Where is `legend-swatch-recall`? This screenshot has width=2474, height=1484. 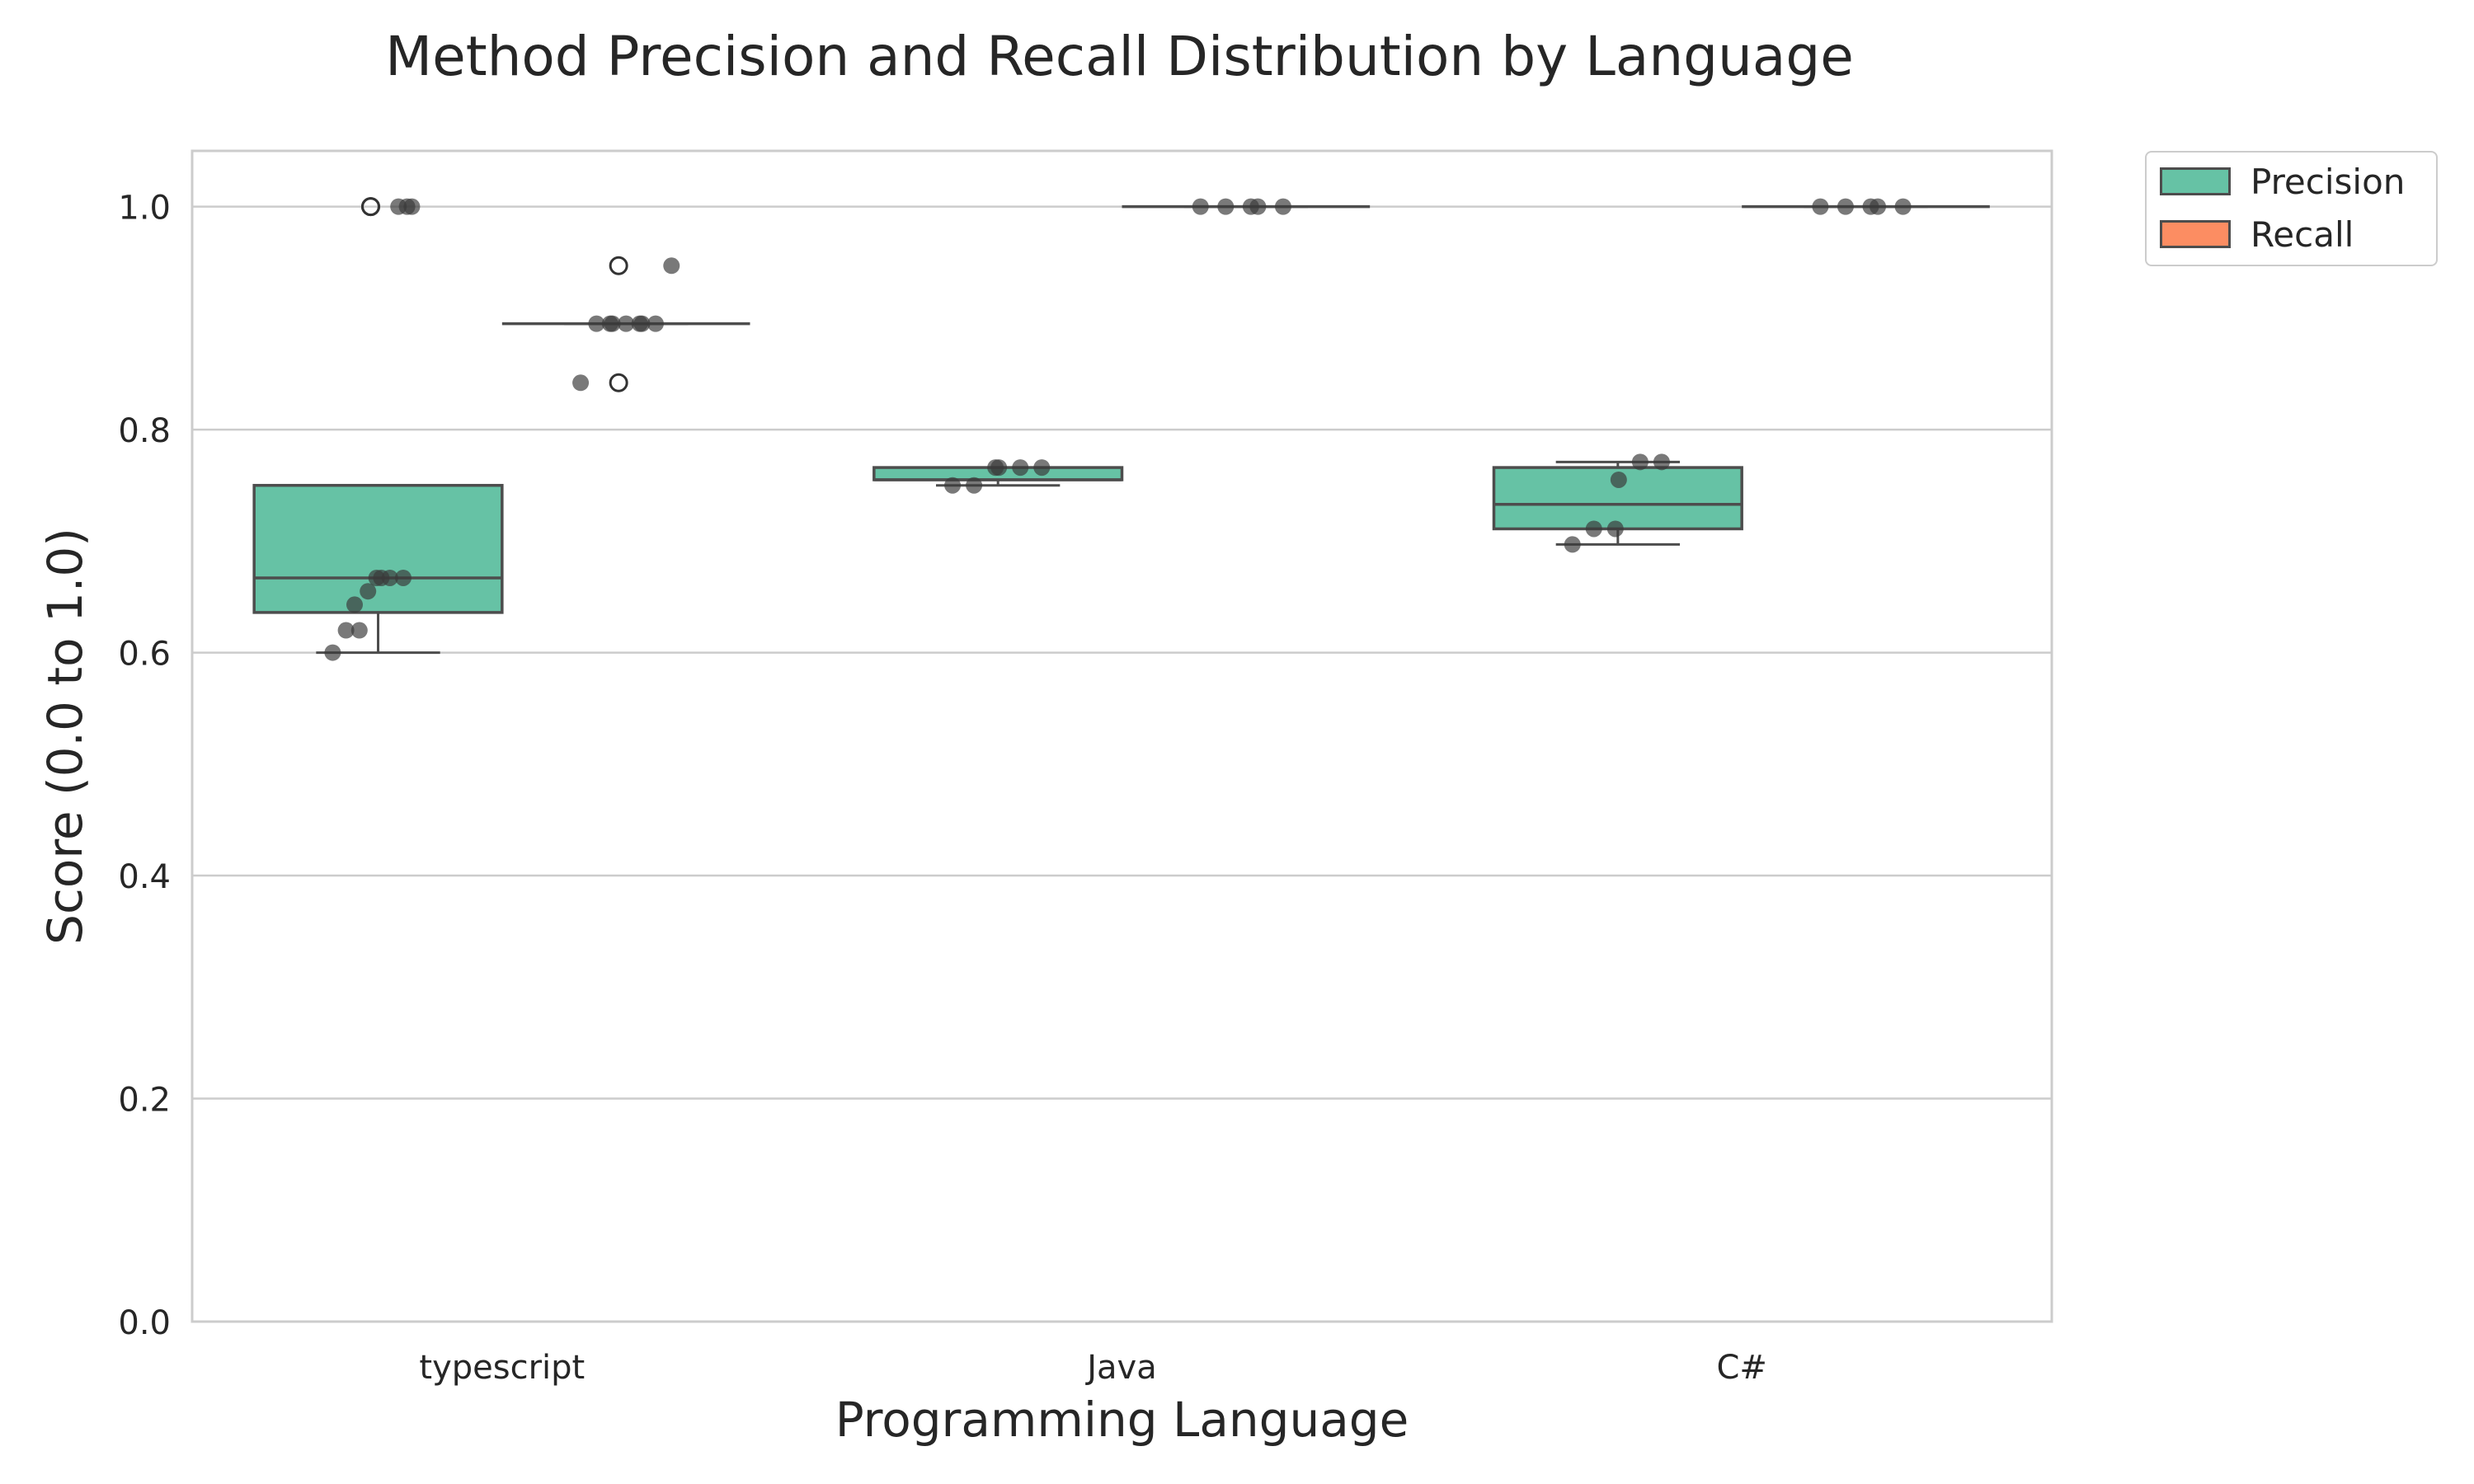
legend-swatch-recall is located at coordinates (2195, 234).